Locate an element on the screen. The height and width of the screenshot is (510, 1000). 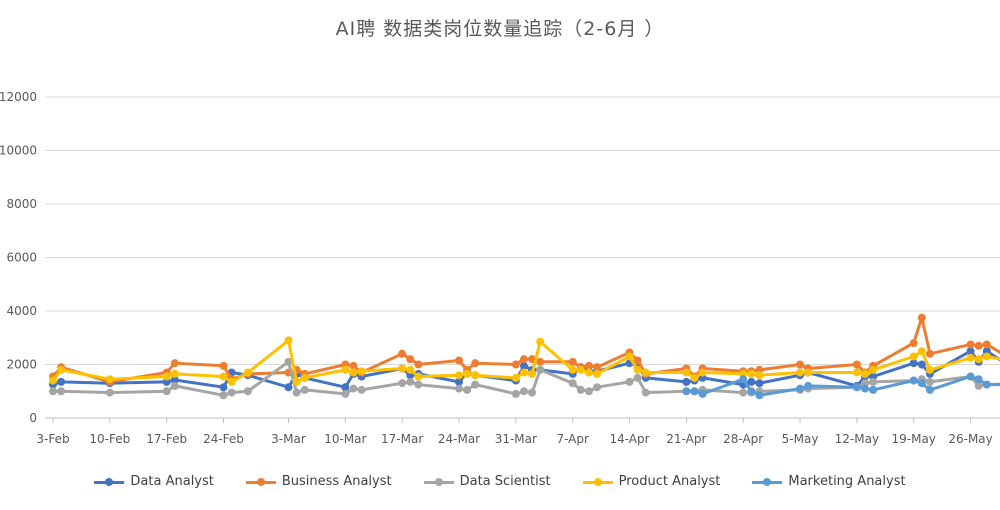
x-tick-label: 10-Mar is located at coordinates (345, 439).